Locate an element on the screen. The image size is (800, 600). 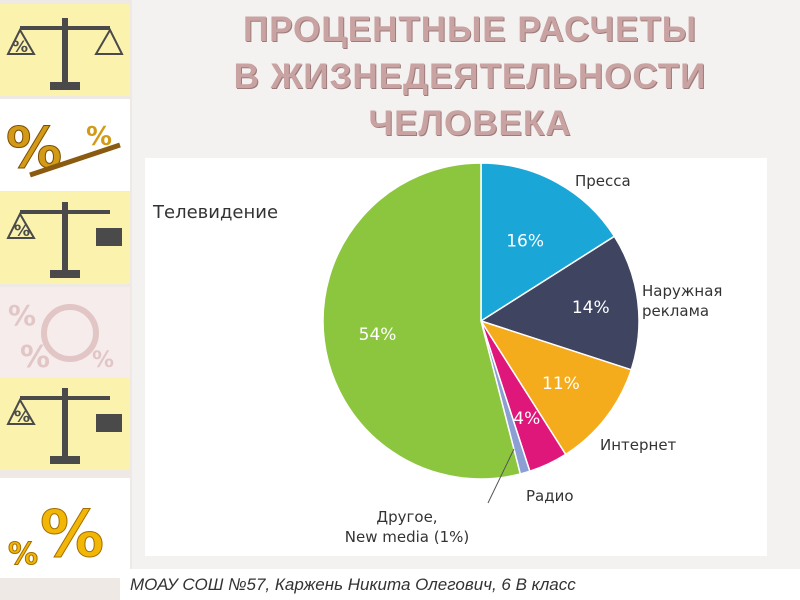
slice-value-label: 54% is located at coordinates (378, 335).